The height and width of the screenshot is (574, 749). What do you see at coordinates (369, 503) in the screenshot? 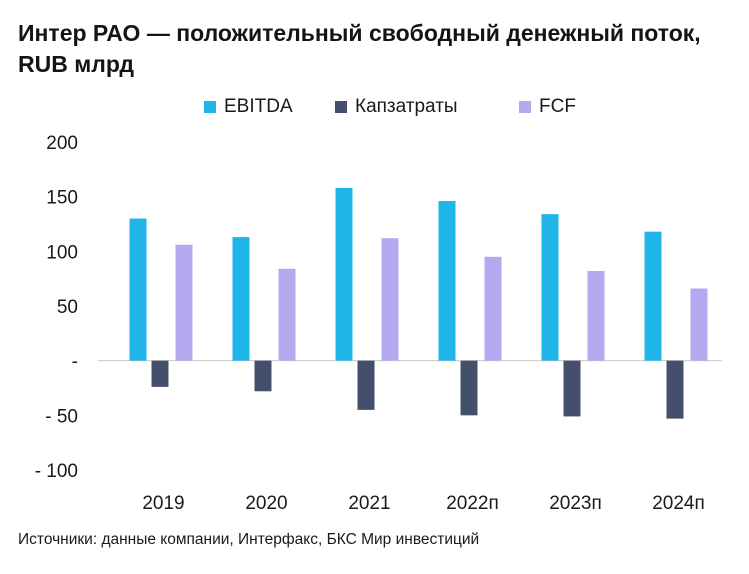
I see `x-tick-label: 2021` at bounding box center [369, 503].